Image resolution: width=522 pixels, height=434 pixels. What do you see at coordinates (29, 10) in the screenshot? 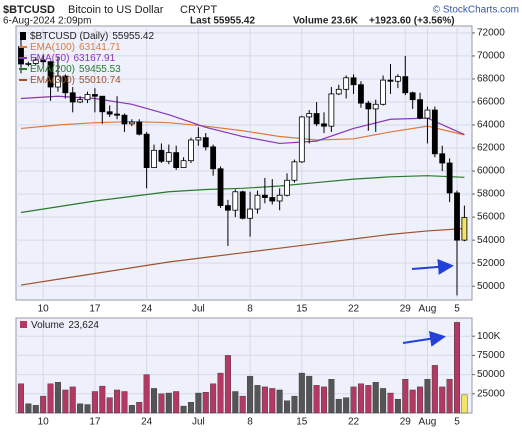
I see `symbol: $BTCUSD` at bounding box center [29, 10].